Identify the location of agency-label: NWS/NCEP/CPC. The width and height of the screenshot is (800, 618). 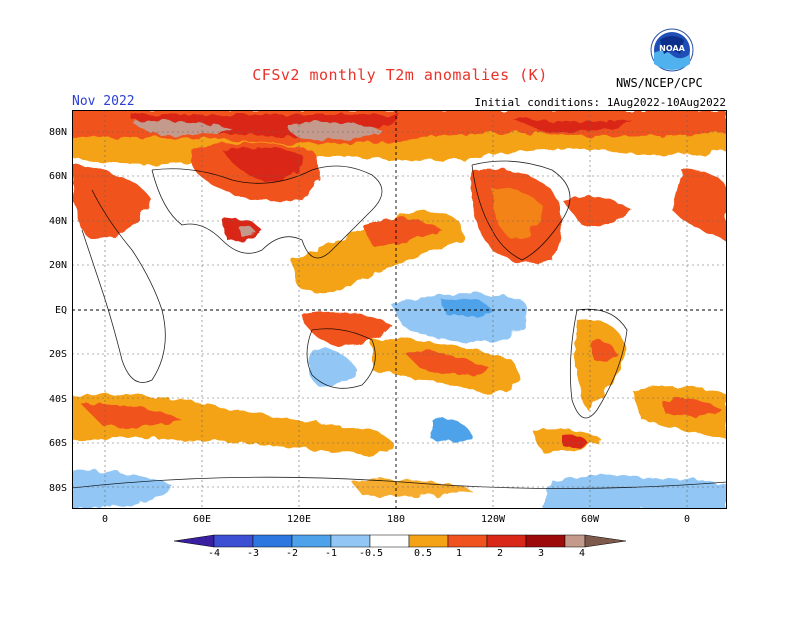
(659, 83).